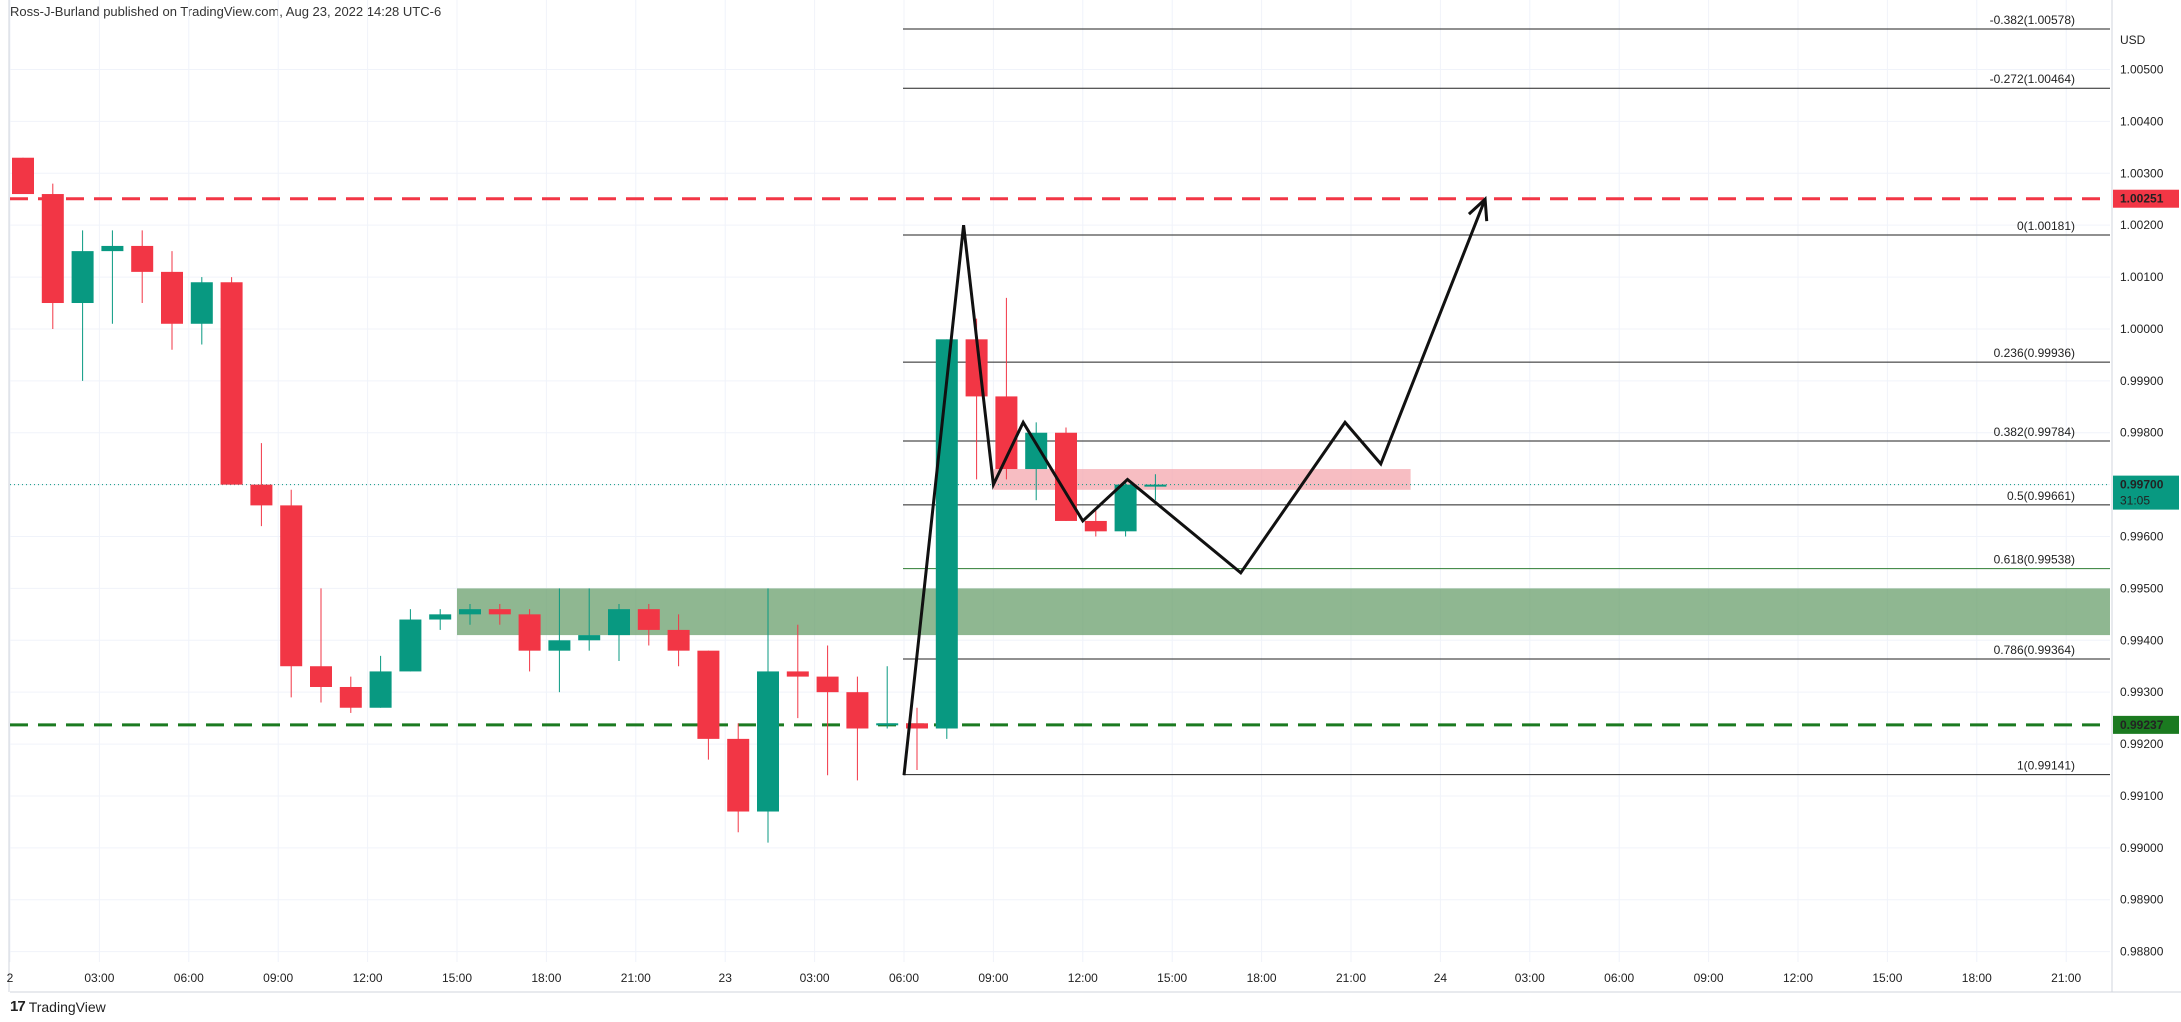 This screenshot has height=1022, width=2181. I want to click on price-tick-label: 0.99600, so click(2142, 537).